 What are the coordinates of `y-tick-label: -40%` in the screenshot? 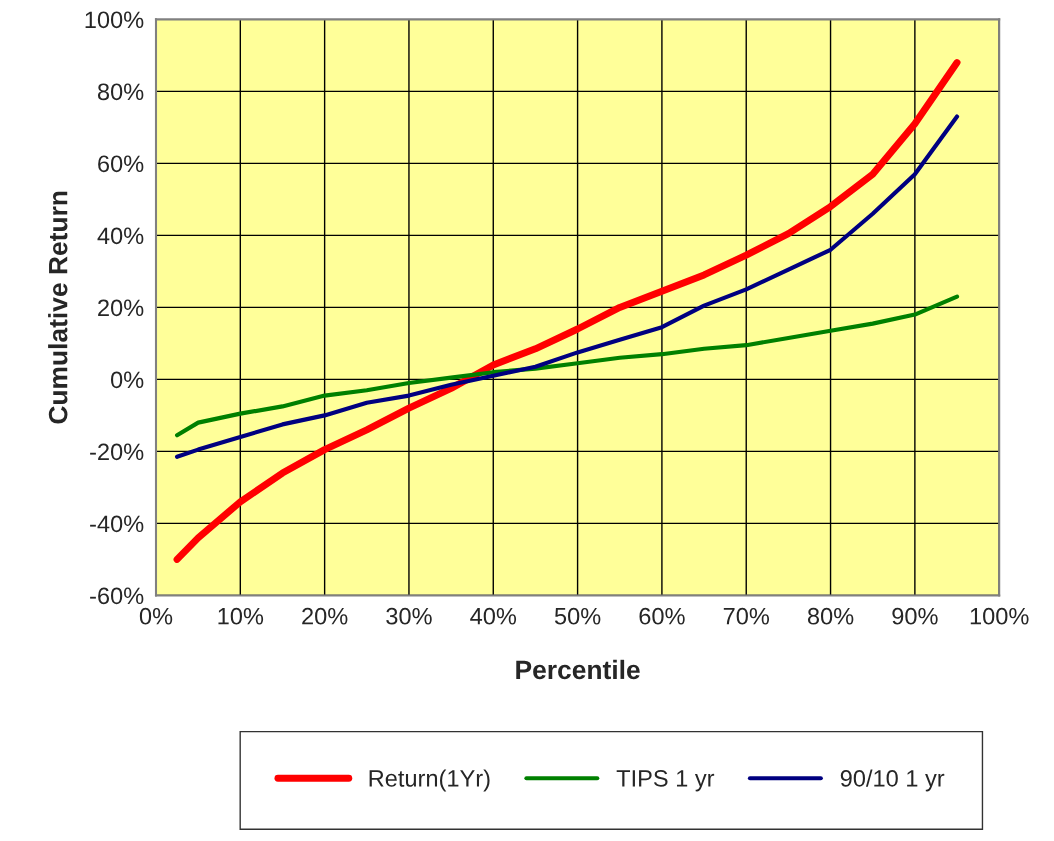 It's located at (117, 524).